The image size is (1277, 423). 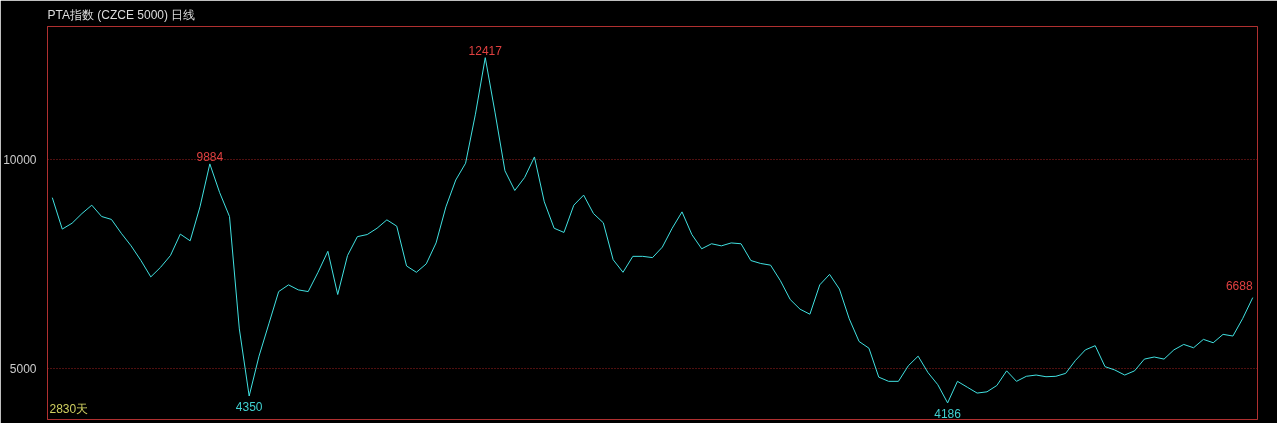 I want to click on annotation: 12417, so click(x=485, y=50).